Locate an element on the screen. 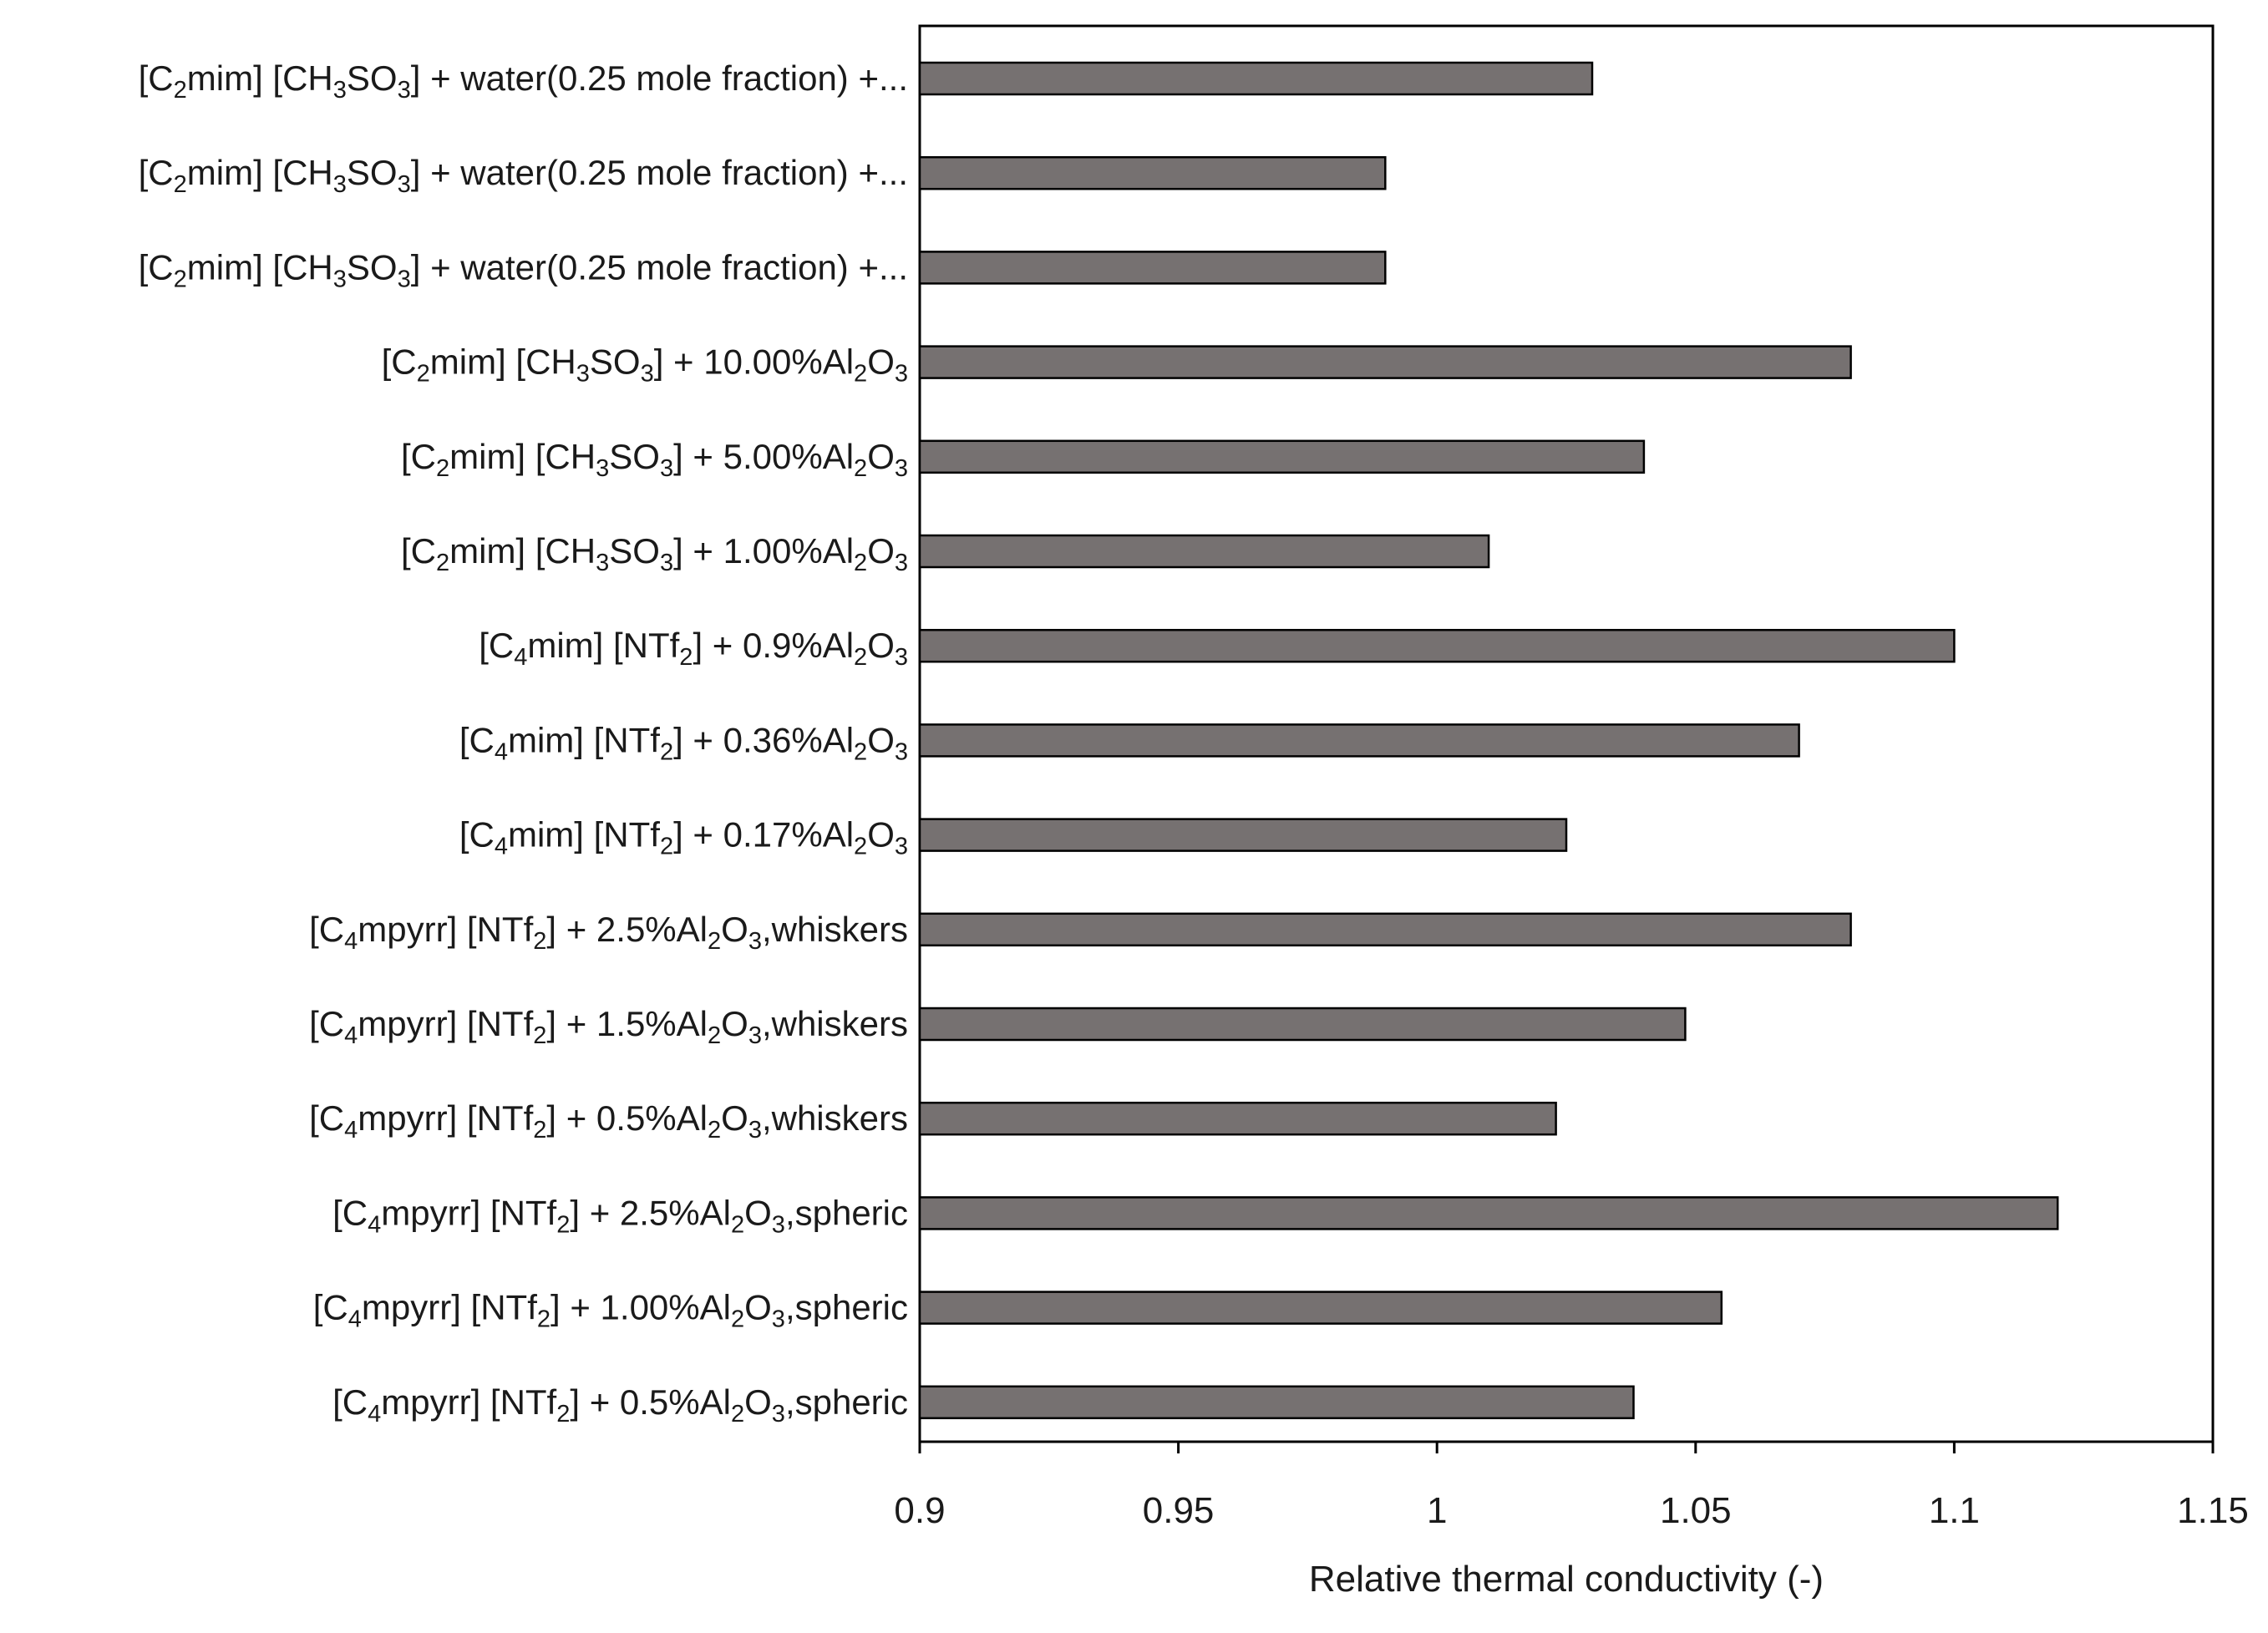  x-axis-ticks: 0.9 0.95 1 1.05 1.1 1.15 is located at coordinates (1571, 1486).